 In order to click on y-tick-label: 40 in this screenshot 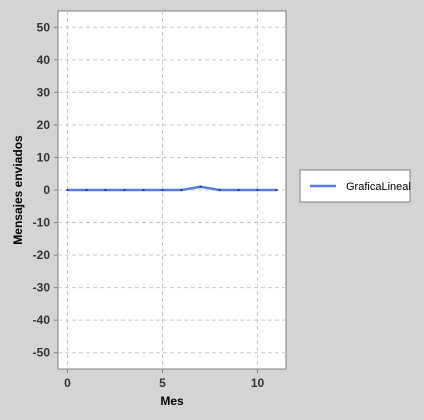, I will do `click(44, 60)`.